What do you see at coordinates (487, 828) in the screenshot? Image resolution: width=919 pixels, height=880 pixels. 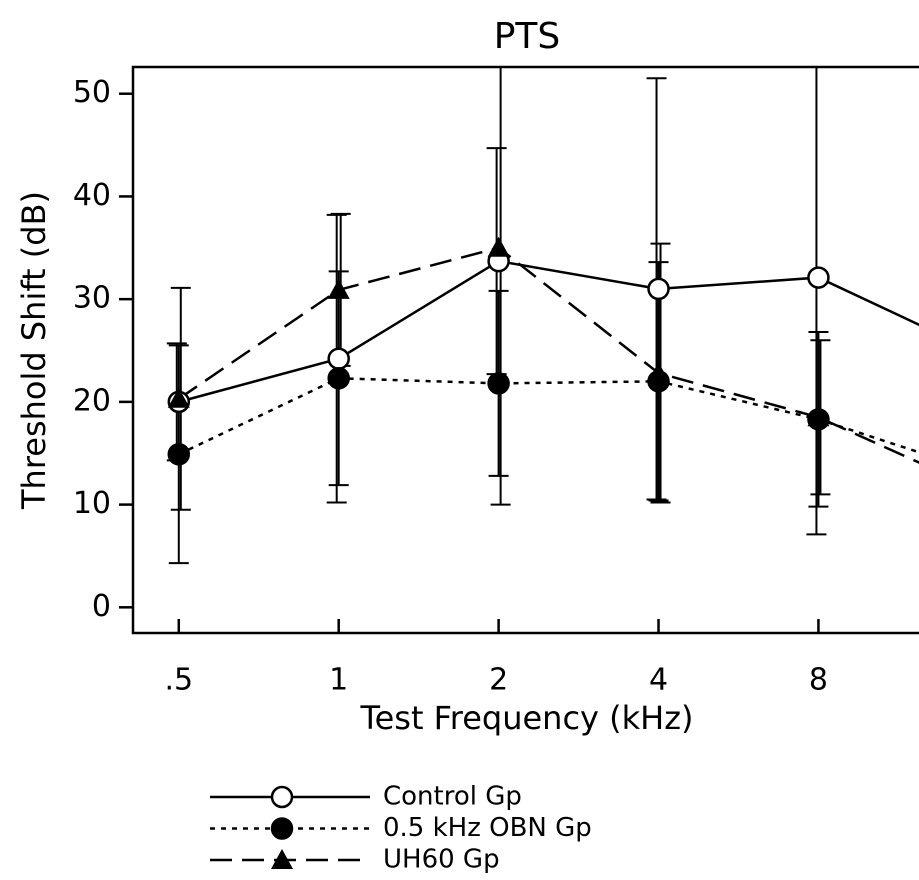 I see `legend-label: 0.5 kHz OBN Gp` at bounding box center [487, 828].